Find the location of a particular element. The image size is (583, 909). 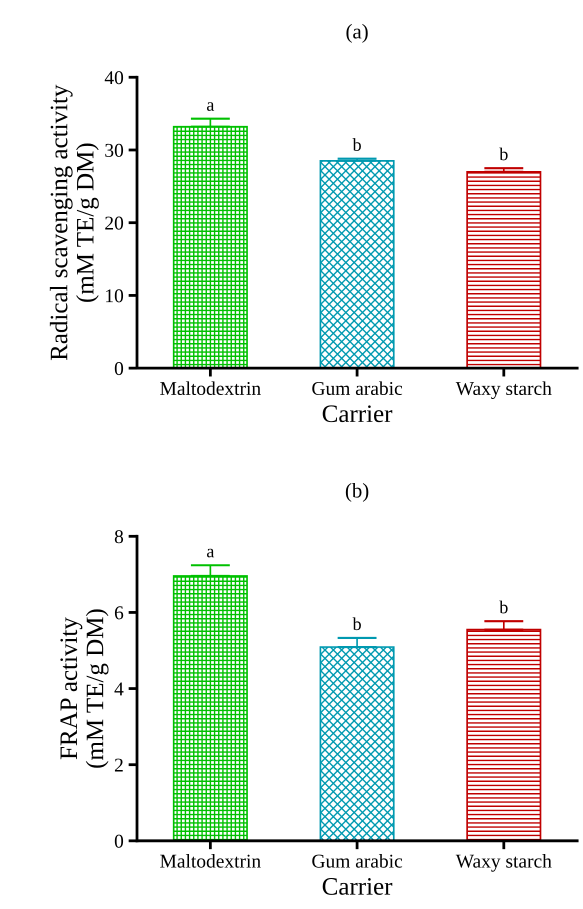

y-tick-label: 40 is located at coordinates (114, 77).